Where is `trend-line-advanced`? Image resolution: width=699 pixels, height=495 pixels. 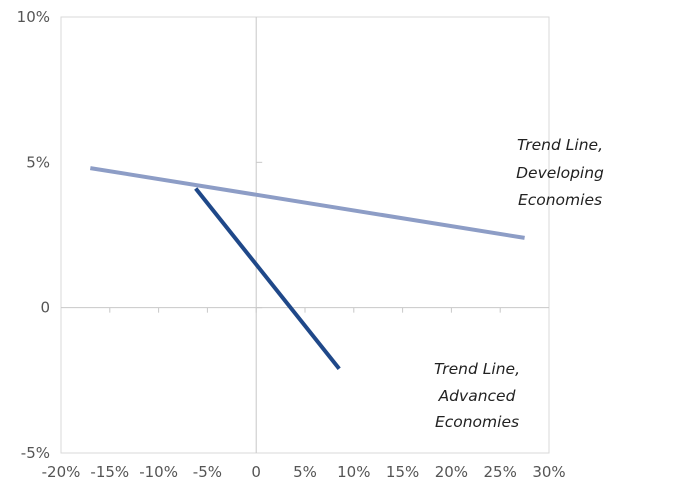 trend-line-advanced is located at coordinates (267, 278).